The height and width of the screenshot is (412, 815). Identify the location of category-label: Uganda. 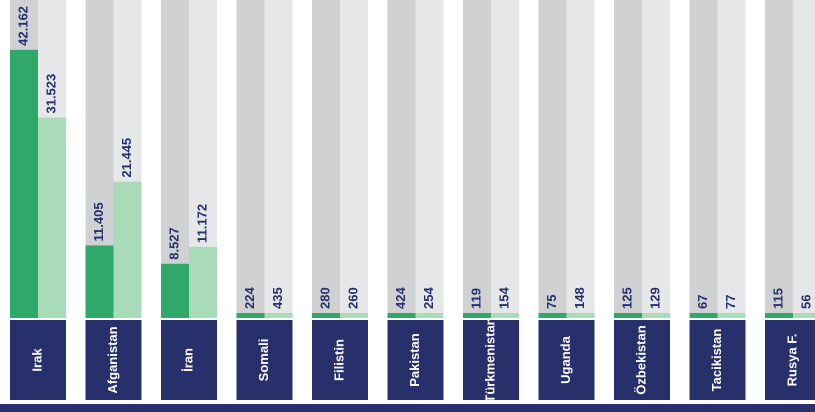
(565, 359).